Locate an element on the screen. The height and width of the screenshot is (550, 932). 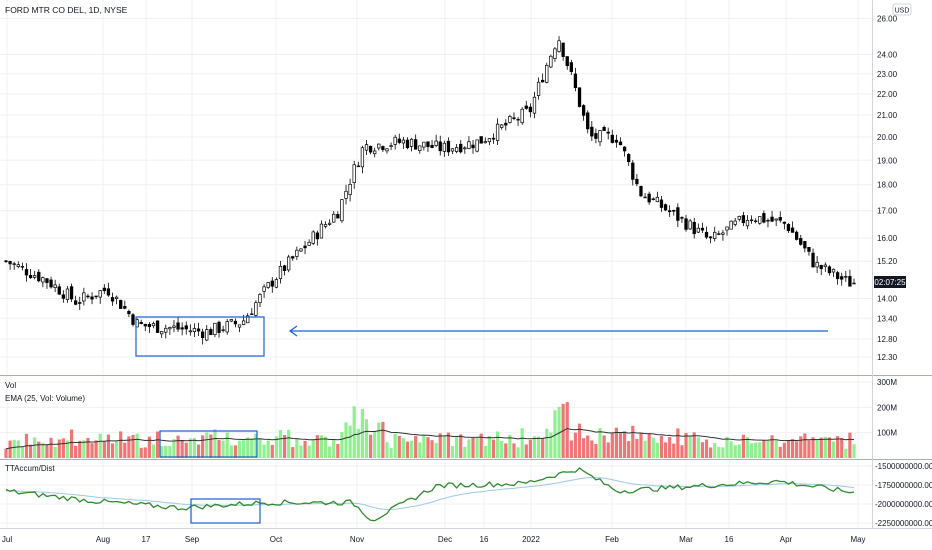
time-tick-label: Oct is located at coordinates (276, 539).